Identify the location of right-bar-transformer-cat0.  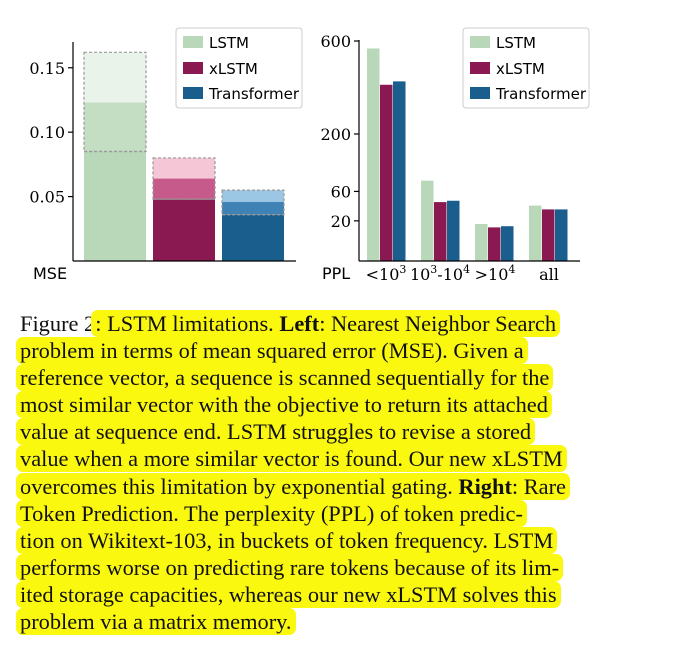
(399, 171).